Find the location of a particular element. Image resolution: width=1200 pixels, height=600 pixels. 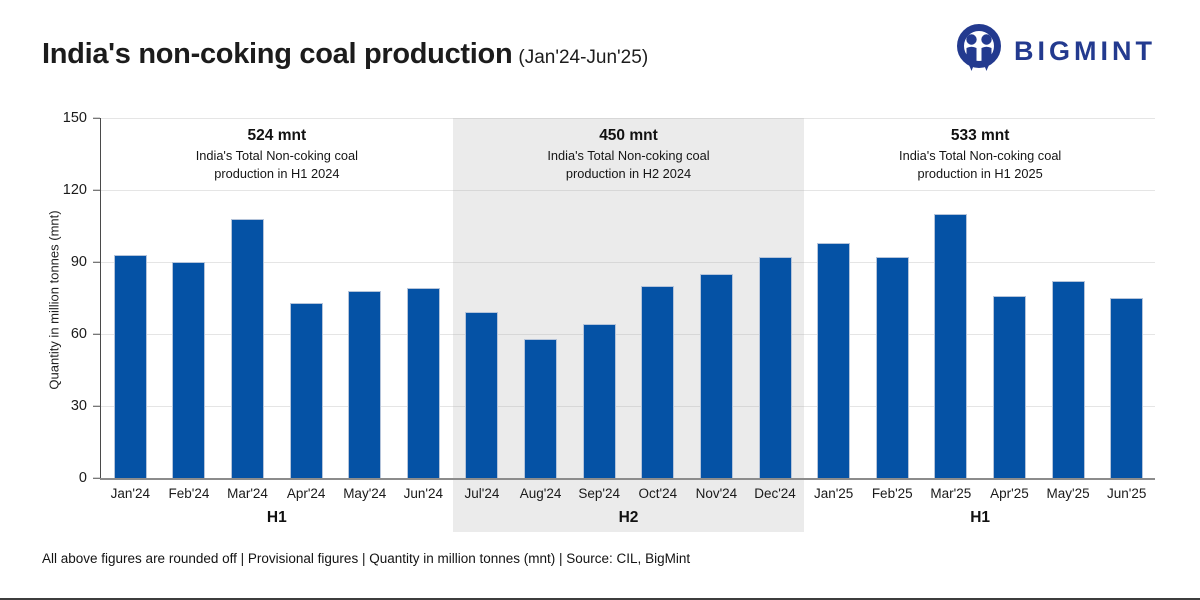

x-axis-label-jul24: Jul'24 is located at coordinates (482, 493).